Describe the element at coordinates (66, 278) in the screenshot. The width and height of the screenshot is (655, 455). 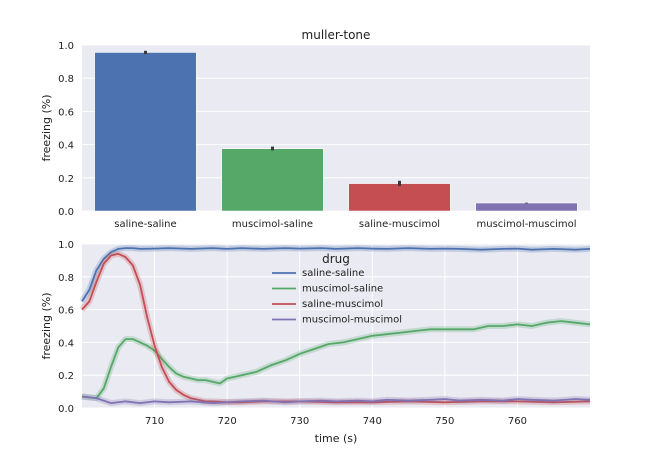
I see `line-y-tick-label: 0.8` at that location.